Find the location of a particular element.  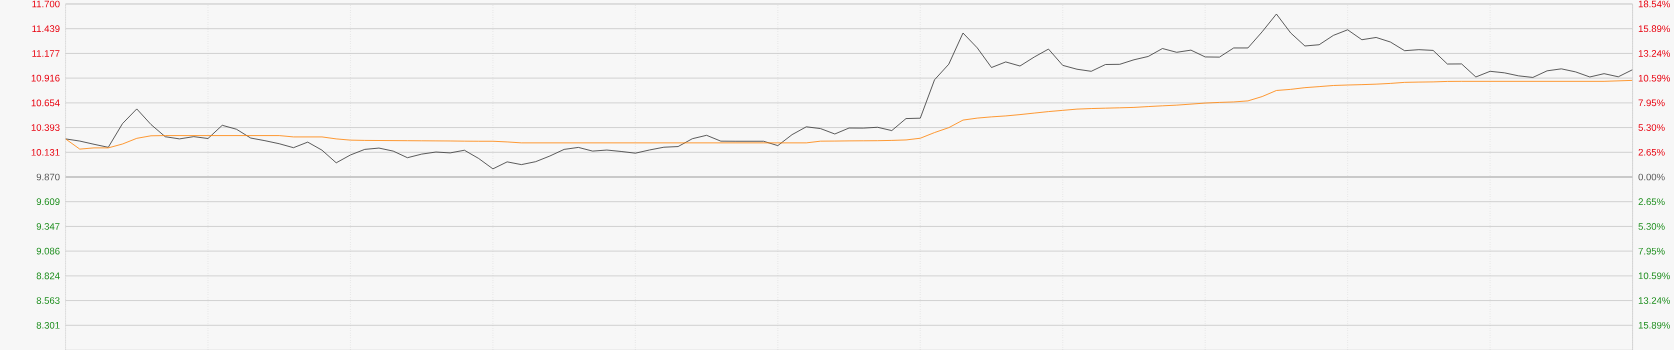

y-tick-label: 8.824 is located at coordinates (48, 276).